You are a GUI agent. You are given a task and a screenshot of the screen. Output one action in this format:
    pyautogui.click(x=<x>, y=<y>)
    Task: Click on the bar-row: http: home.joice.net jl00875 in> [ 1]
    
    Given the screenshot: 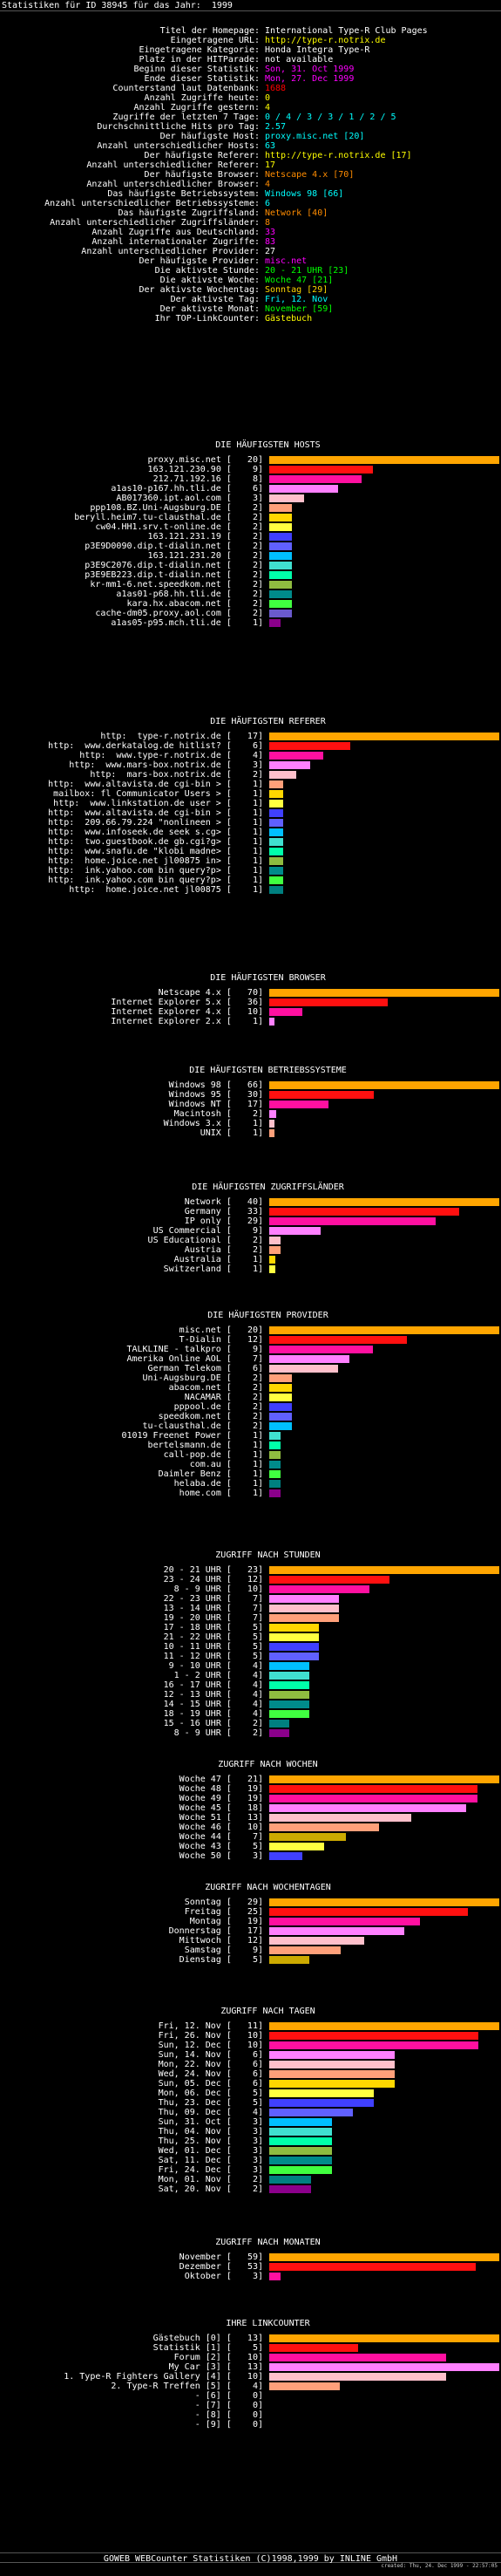 What is the action you would take?
    pyautogui.click(x=251, y=861)
    